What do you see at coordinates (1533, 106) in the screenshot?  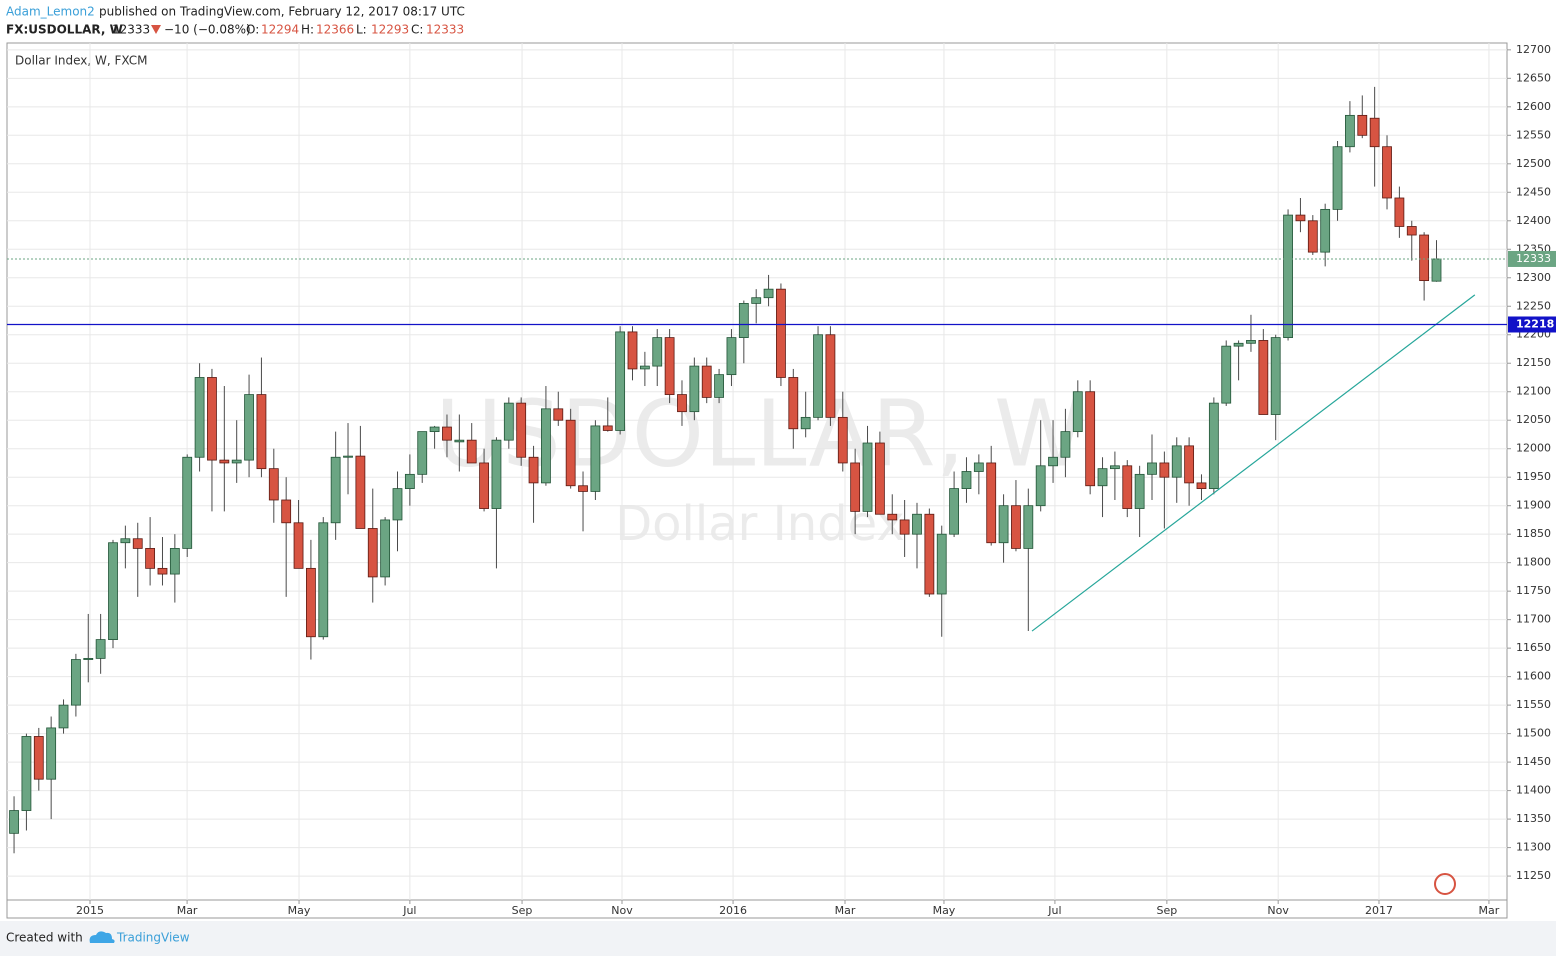 I see `y-tick-label: 12600` at bounding box center [1533, 106].